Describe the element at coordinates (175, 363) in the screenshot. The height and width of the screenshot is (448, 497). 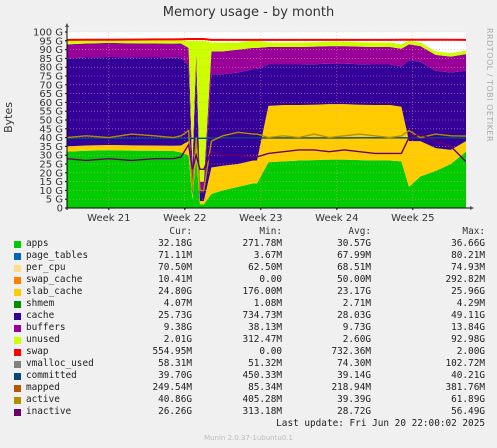
I see `legend-cur: 58.31M` at that location.